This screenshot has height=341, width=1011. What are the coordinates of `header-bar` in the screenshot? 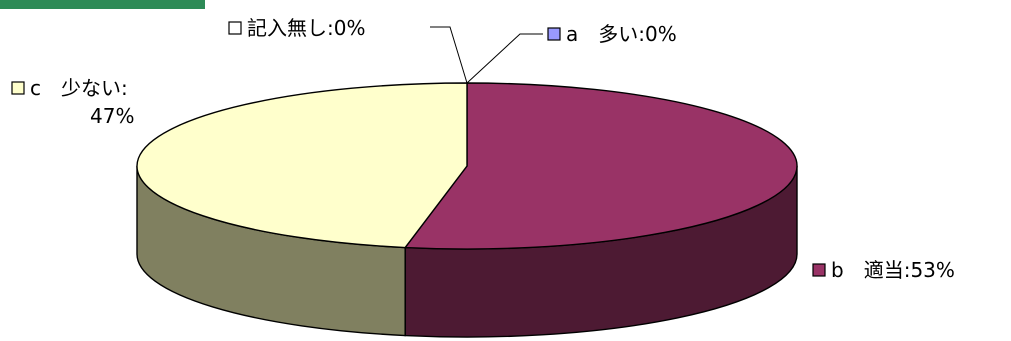 It's located at (102, 4).